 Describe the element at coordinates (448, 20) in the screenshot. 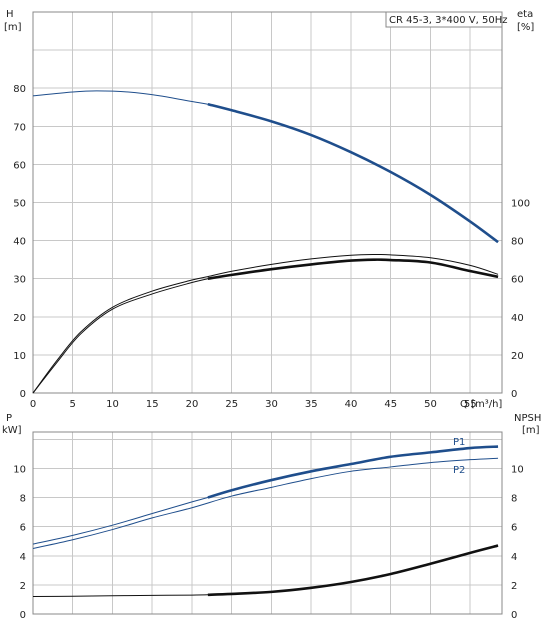

I see `legend-label: CR 45-3, 3*400 V, 50Hz` at that location.